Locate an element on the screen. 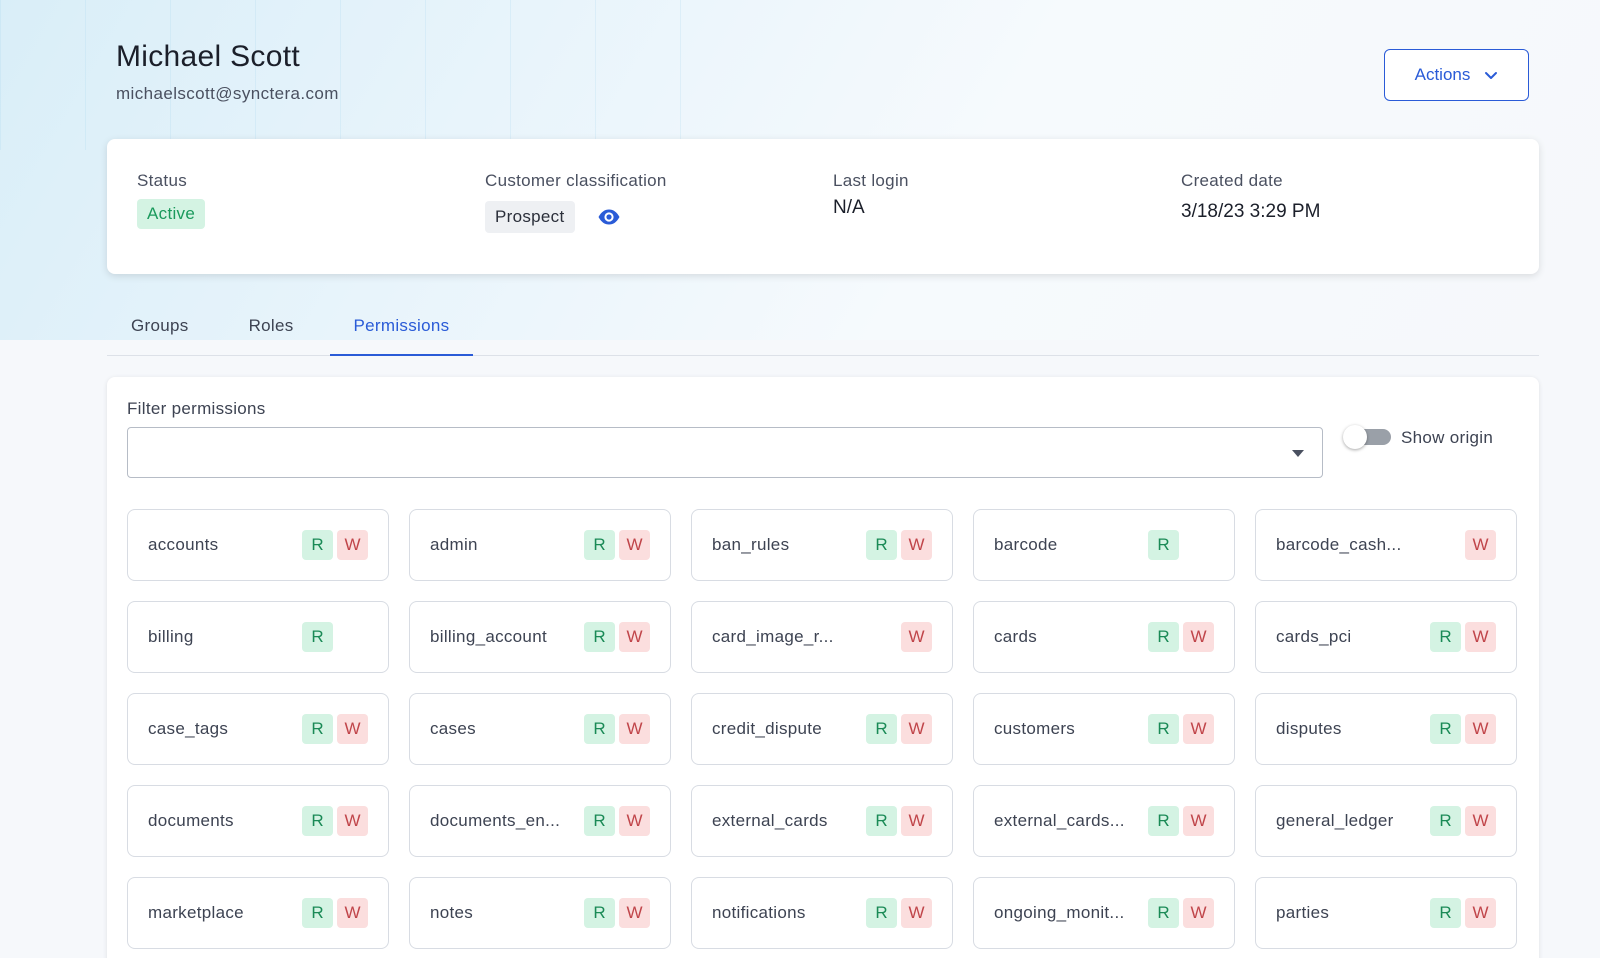 This screenshot has width=1600, height=958. tab-bar: Groups Roles Permissions is located at coordinates (823, 328).